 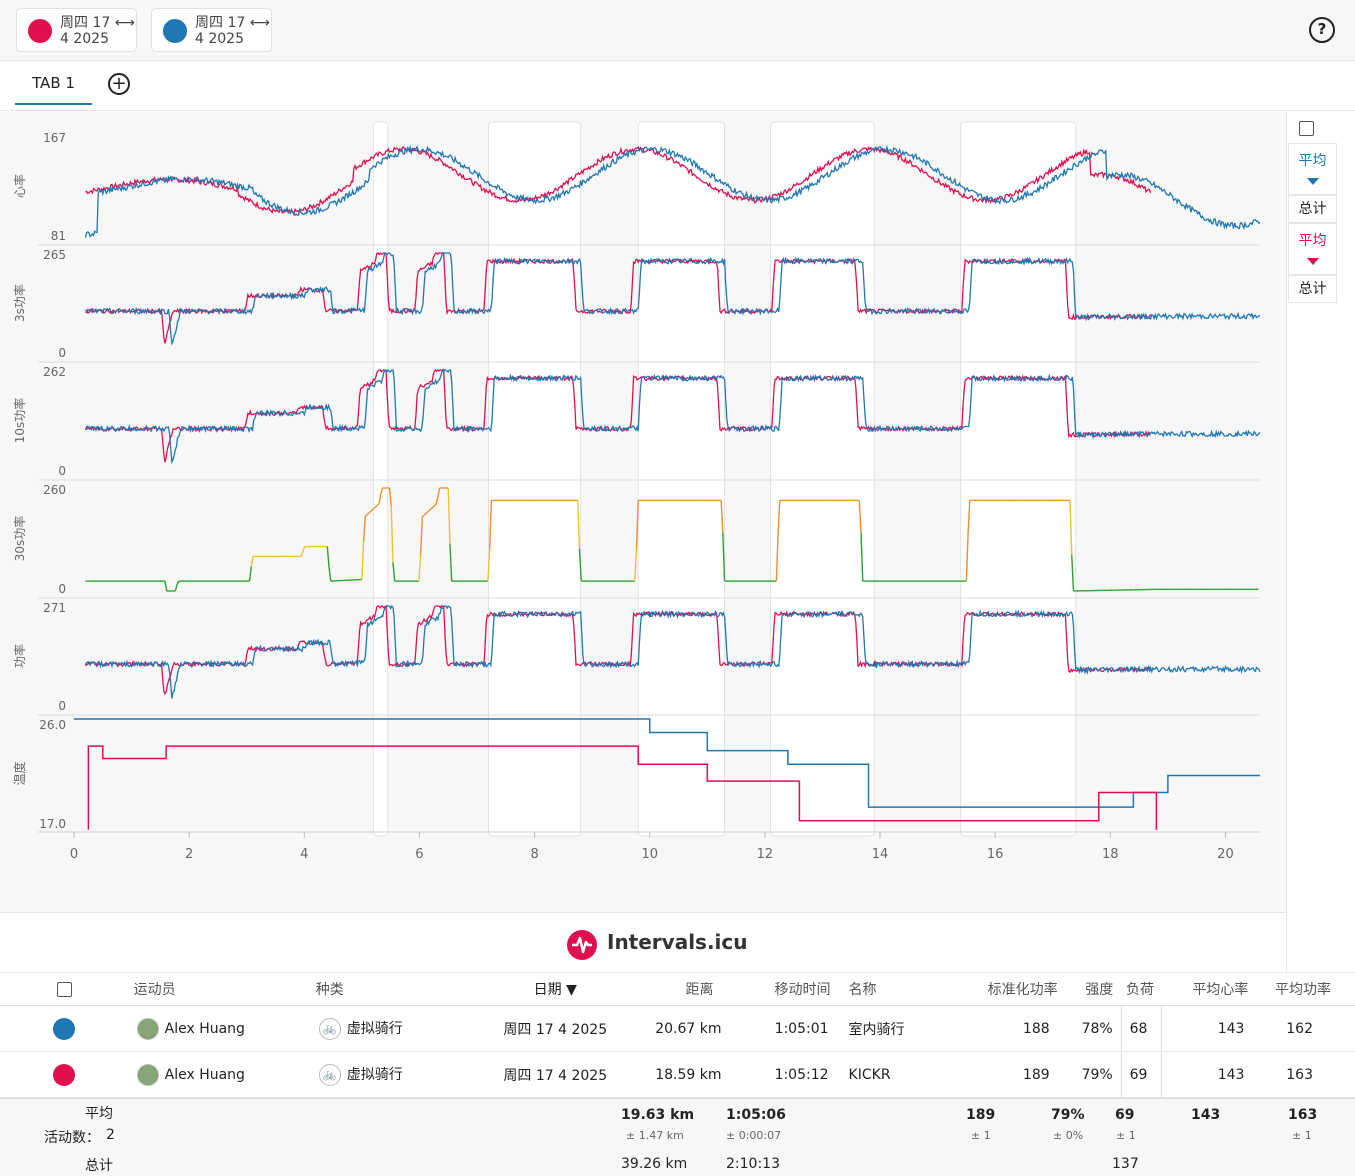 What do you see at coordinates (1094, 989) in the screenshot?
I see `col-intensity: 强度` at bounding box center [1094, 989].